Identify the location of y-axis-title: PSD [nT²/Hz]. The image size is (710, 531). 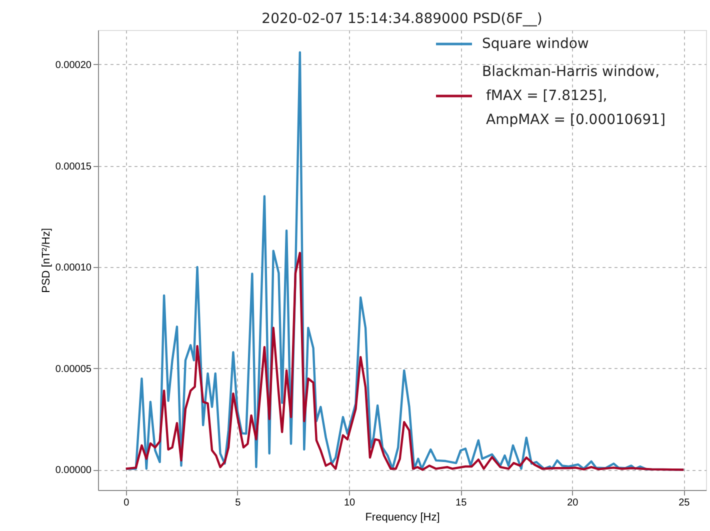
(46, 260).